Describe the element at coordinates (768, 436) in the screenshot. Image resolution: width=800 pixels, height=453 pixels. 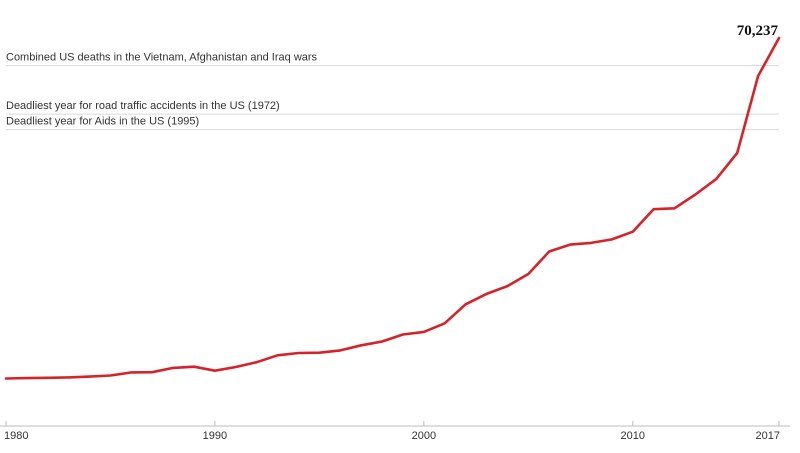
I see `x-tick-label-2017: 2017` at that location.